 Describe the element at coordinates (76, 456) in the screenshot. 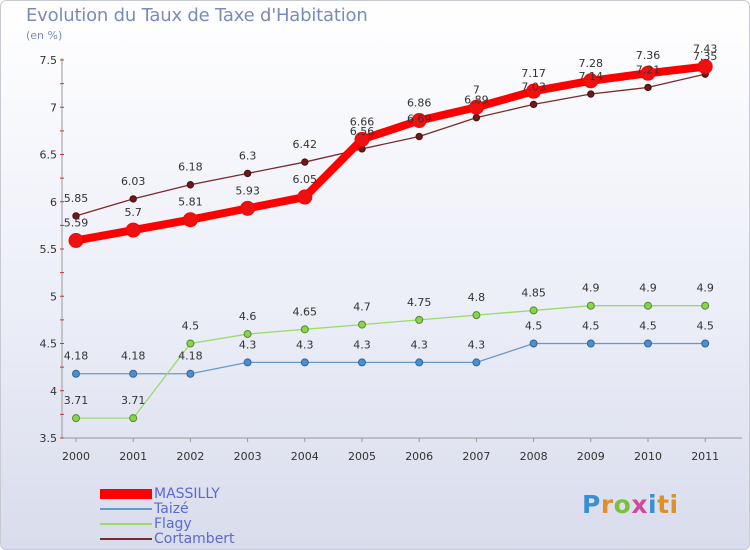

I see `x-tick-label: 2000` at that location.